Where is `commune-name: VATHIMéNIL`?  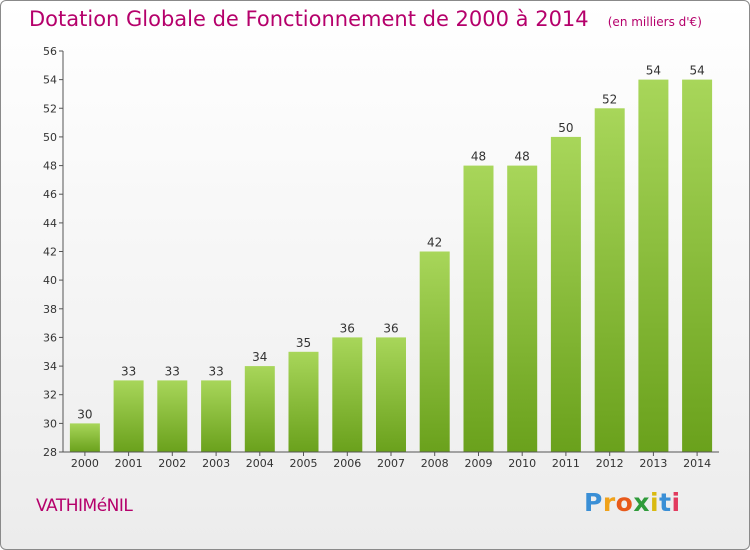 commune-name: VATHIMéNIL is located at coordinates (84, 506).